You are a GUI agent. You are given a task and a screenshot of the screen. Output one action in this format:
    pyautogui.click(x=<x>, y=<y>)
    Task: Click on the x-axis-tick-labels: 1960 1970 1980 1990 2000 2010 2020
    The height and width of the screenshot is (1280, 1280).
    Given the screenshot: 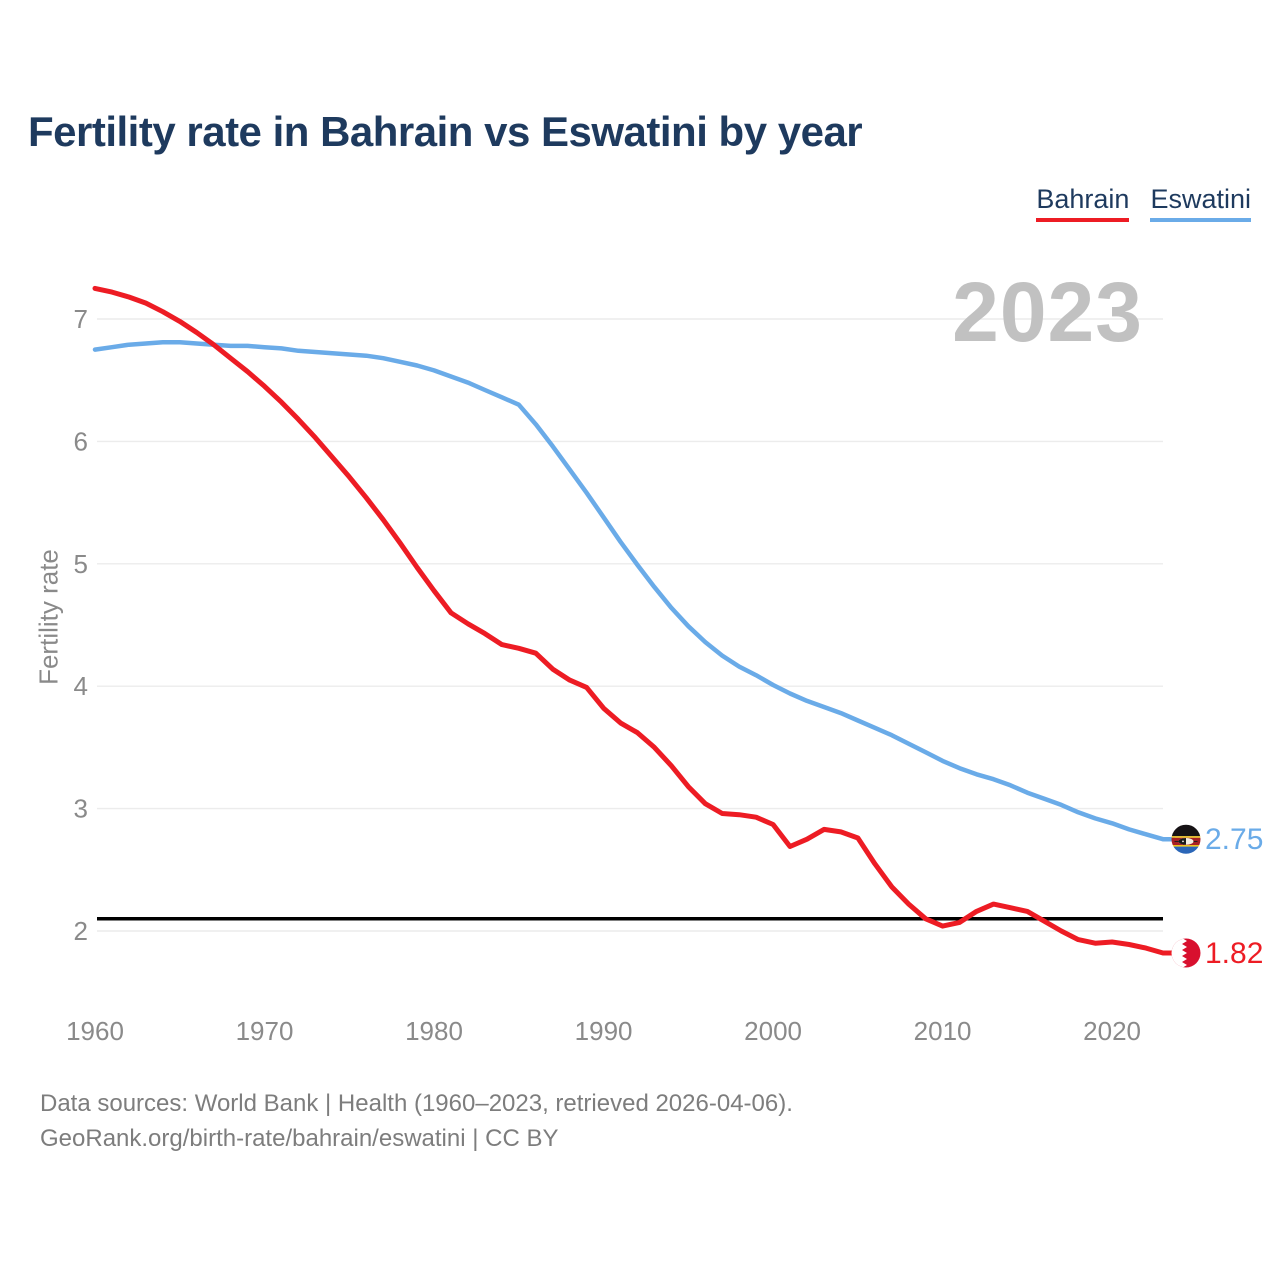 What is the action you would take?
    pyautogui.click(x=603, y=1031)
    